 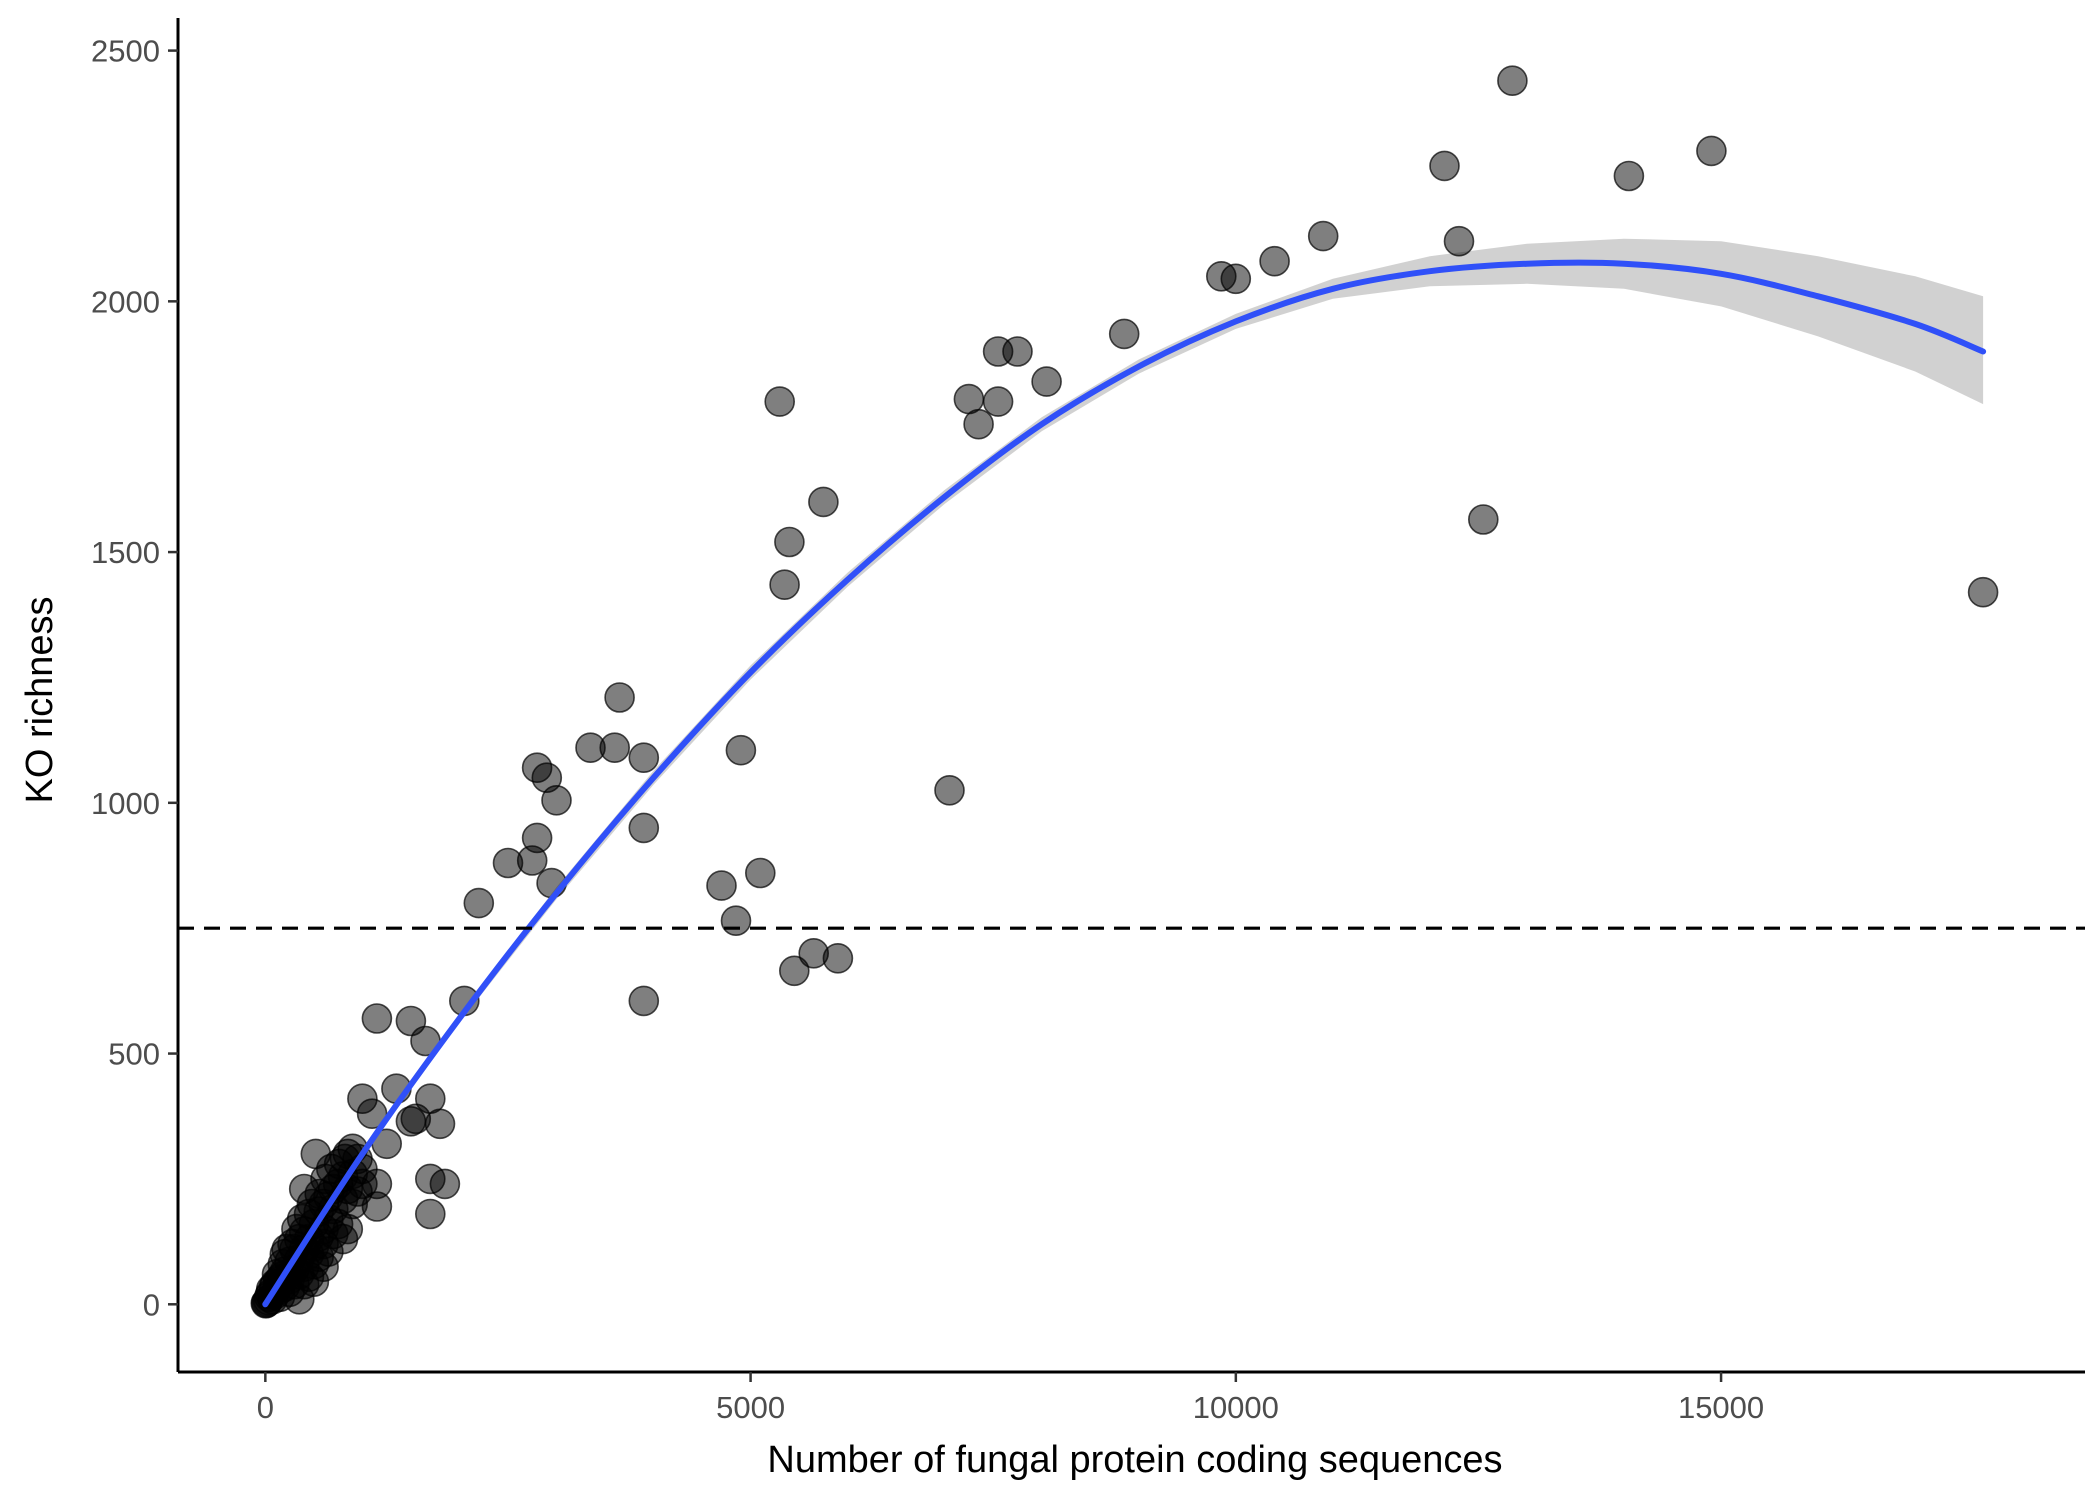 I want to click on y-tick-label: 2500, so click(x=125, y=51).